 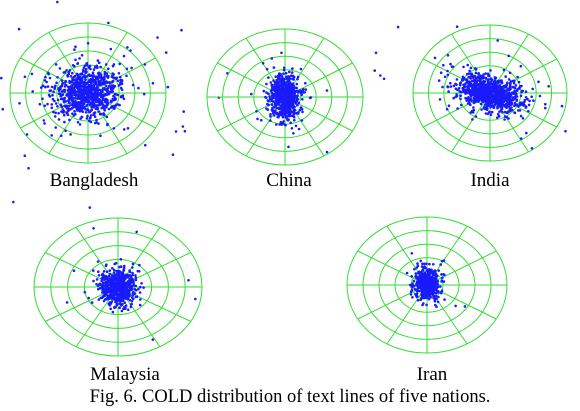 I want to click on plot-label-india: India, so click(x=490, y=180).